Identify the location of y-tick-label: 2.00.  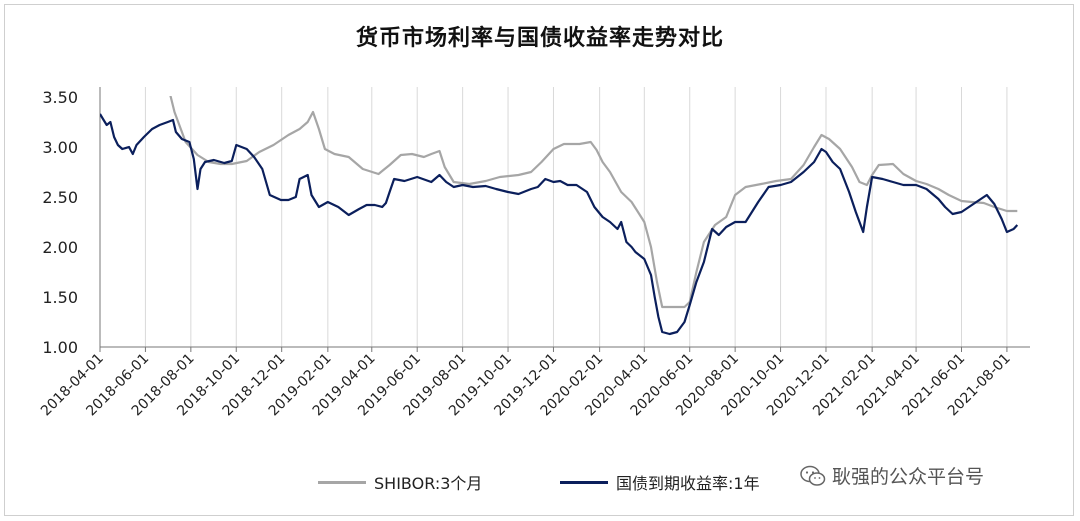
(60, 247).